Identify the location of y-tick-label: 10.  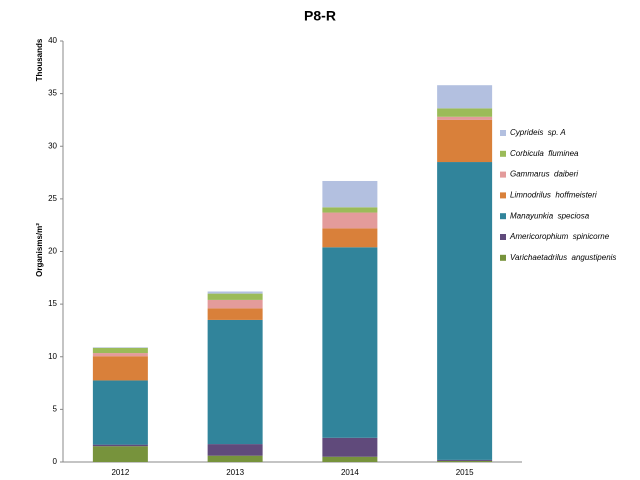
(52, 356).